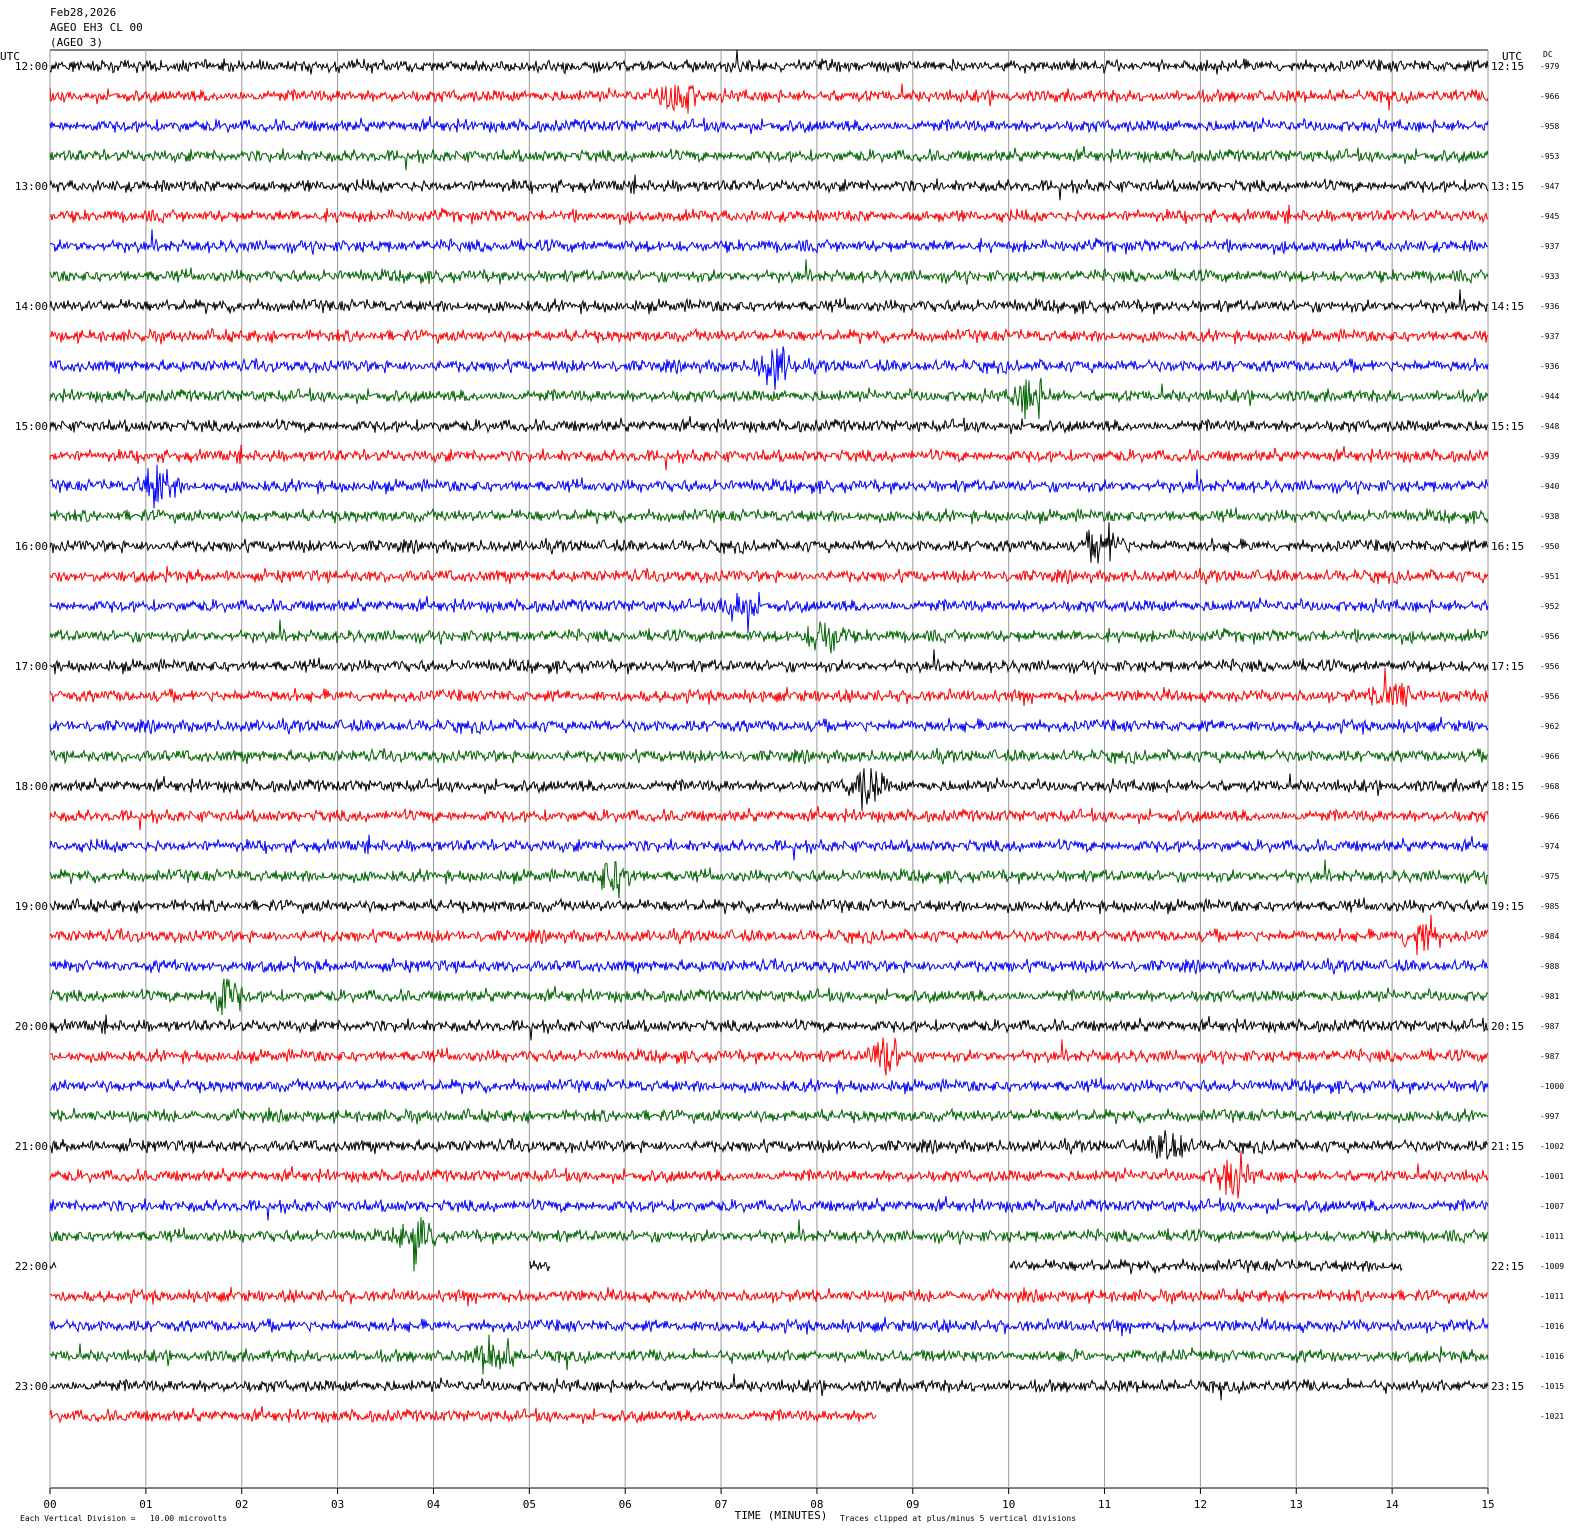 The image size is (1570, 1534). What do you see at coordinates (1507, 306) in the screenshot?
I see `right-time-label: 14:15` at bounding box center [1507, 306].